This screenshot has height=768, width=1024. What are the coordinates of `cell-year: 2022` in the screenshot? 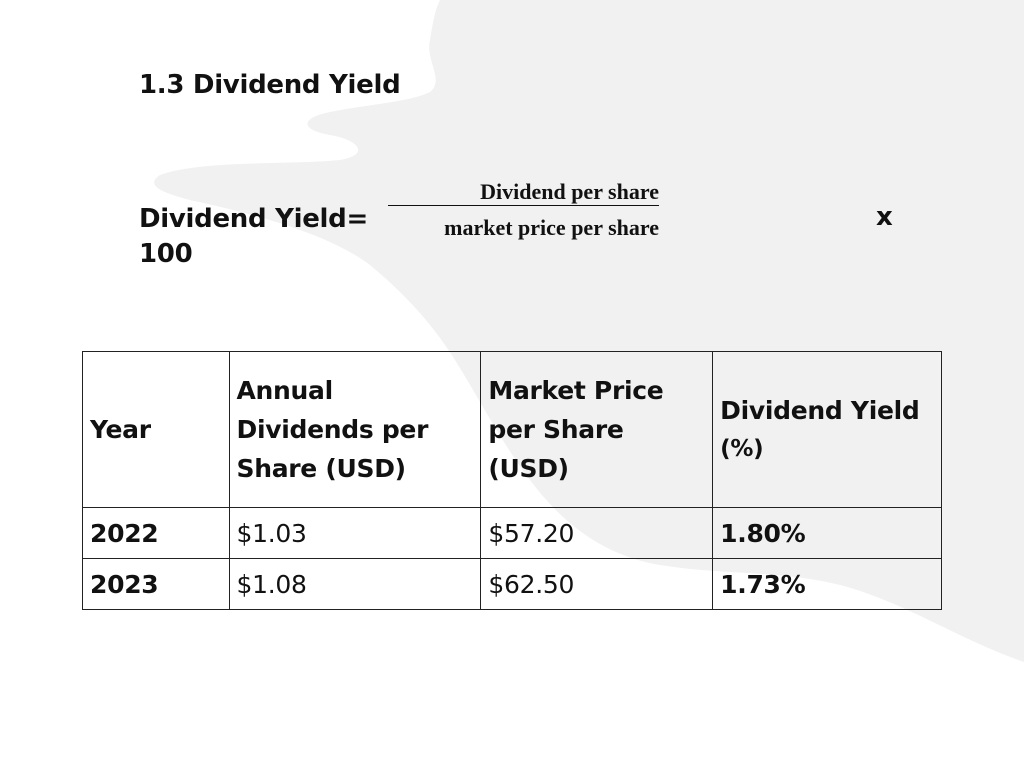 It's located at (156, 533).